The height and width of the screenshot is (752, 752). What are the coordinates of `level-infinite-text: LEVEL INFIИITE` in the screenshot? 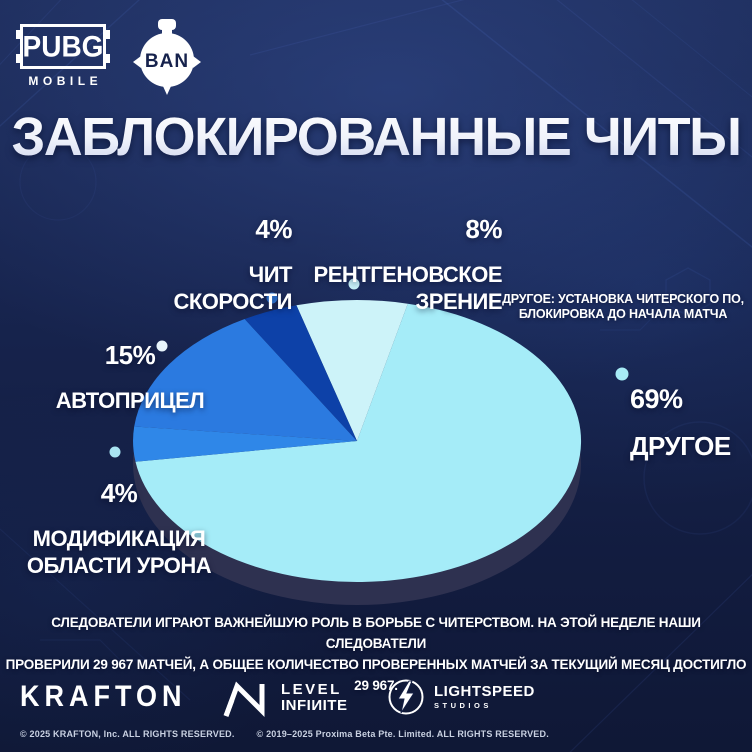 It's located at (314, 698).